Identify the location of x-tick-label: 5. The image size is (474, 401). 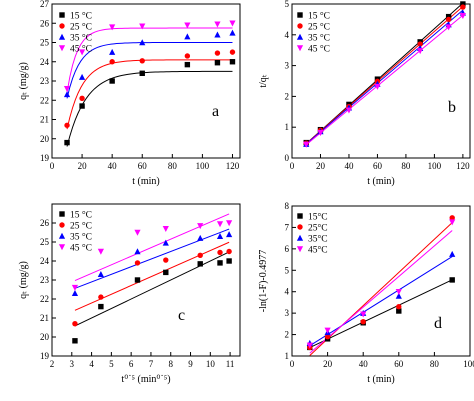
(111, 364).